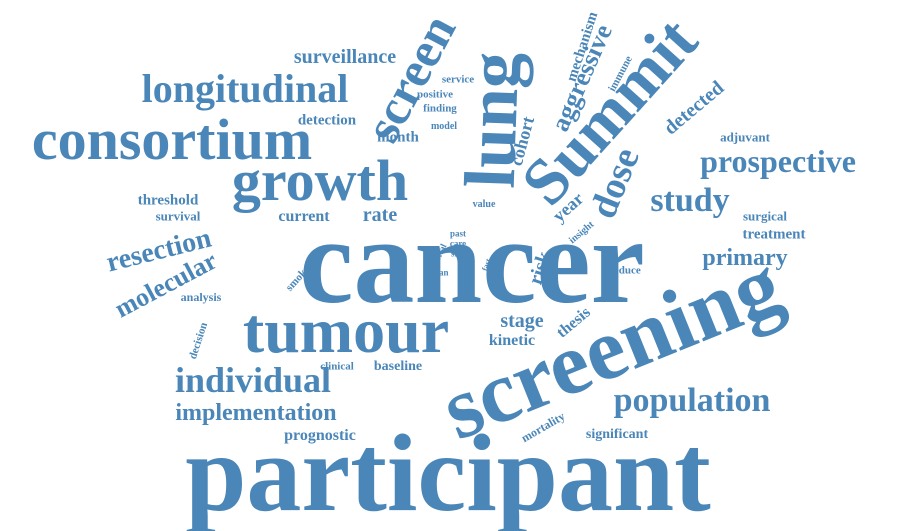 The height and width of the screenshot is (531, 900). I want to click on cloud-word: decision, so click(198, 340).